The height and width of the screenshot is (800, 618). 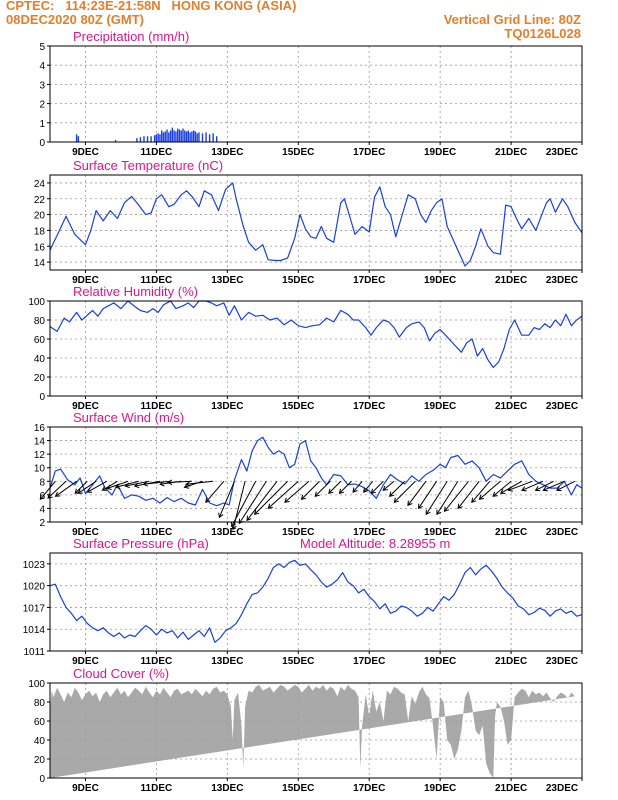 I want to click on cloud_cover-title: Cloud Cover (%), so click(x=121, y=673).